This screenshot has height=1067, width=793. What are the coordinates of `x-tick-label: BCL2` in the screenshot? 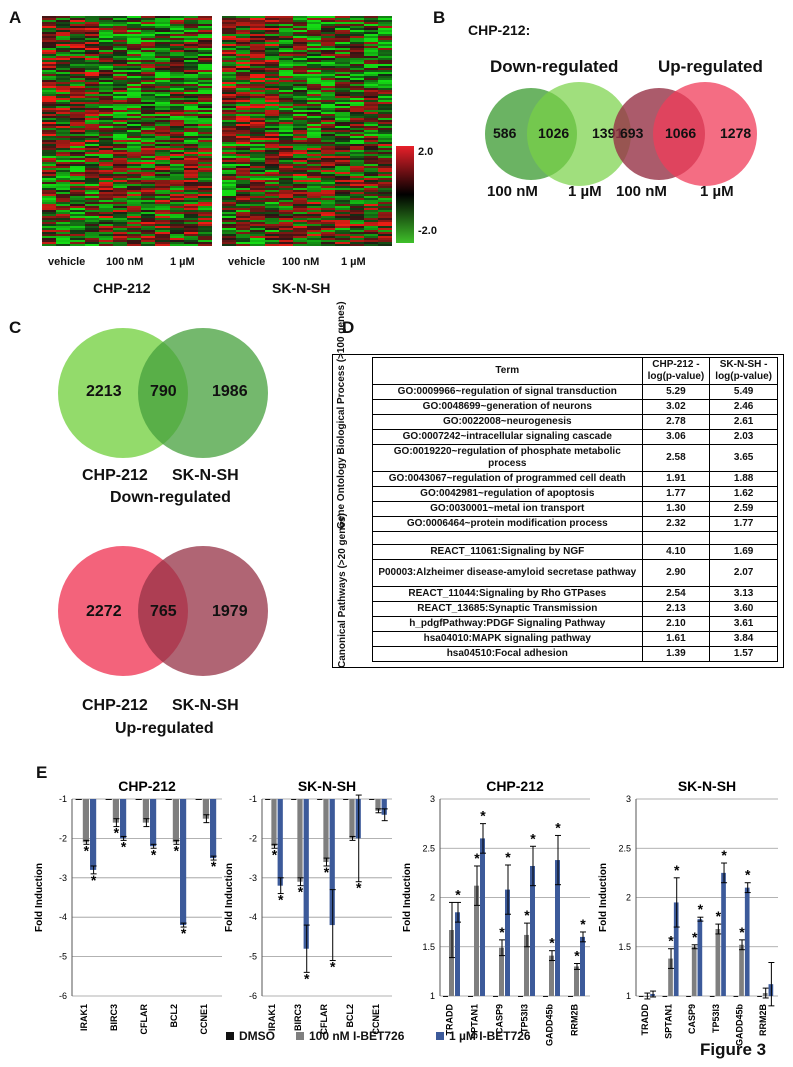 It's located at (174, 1016).